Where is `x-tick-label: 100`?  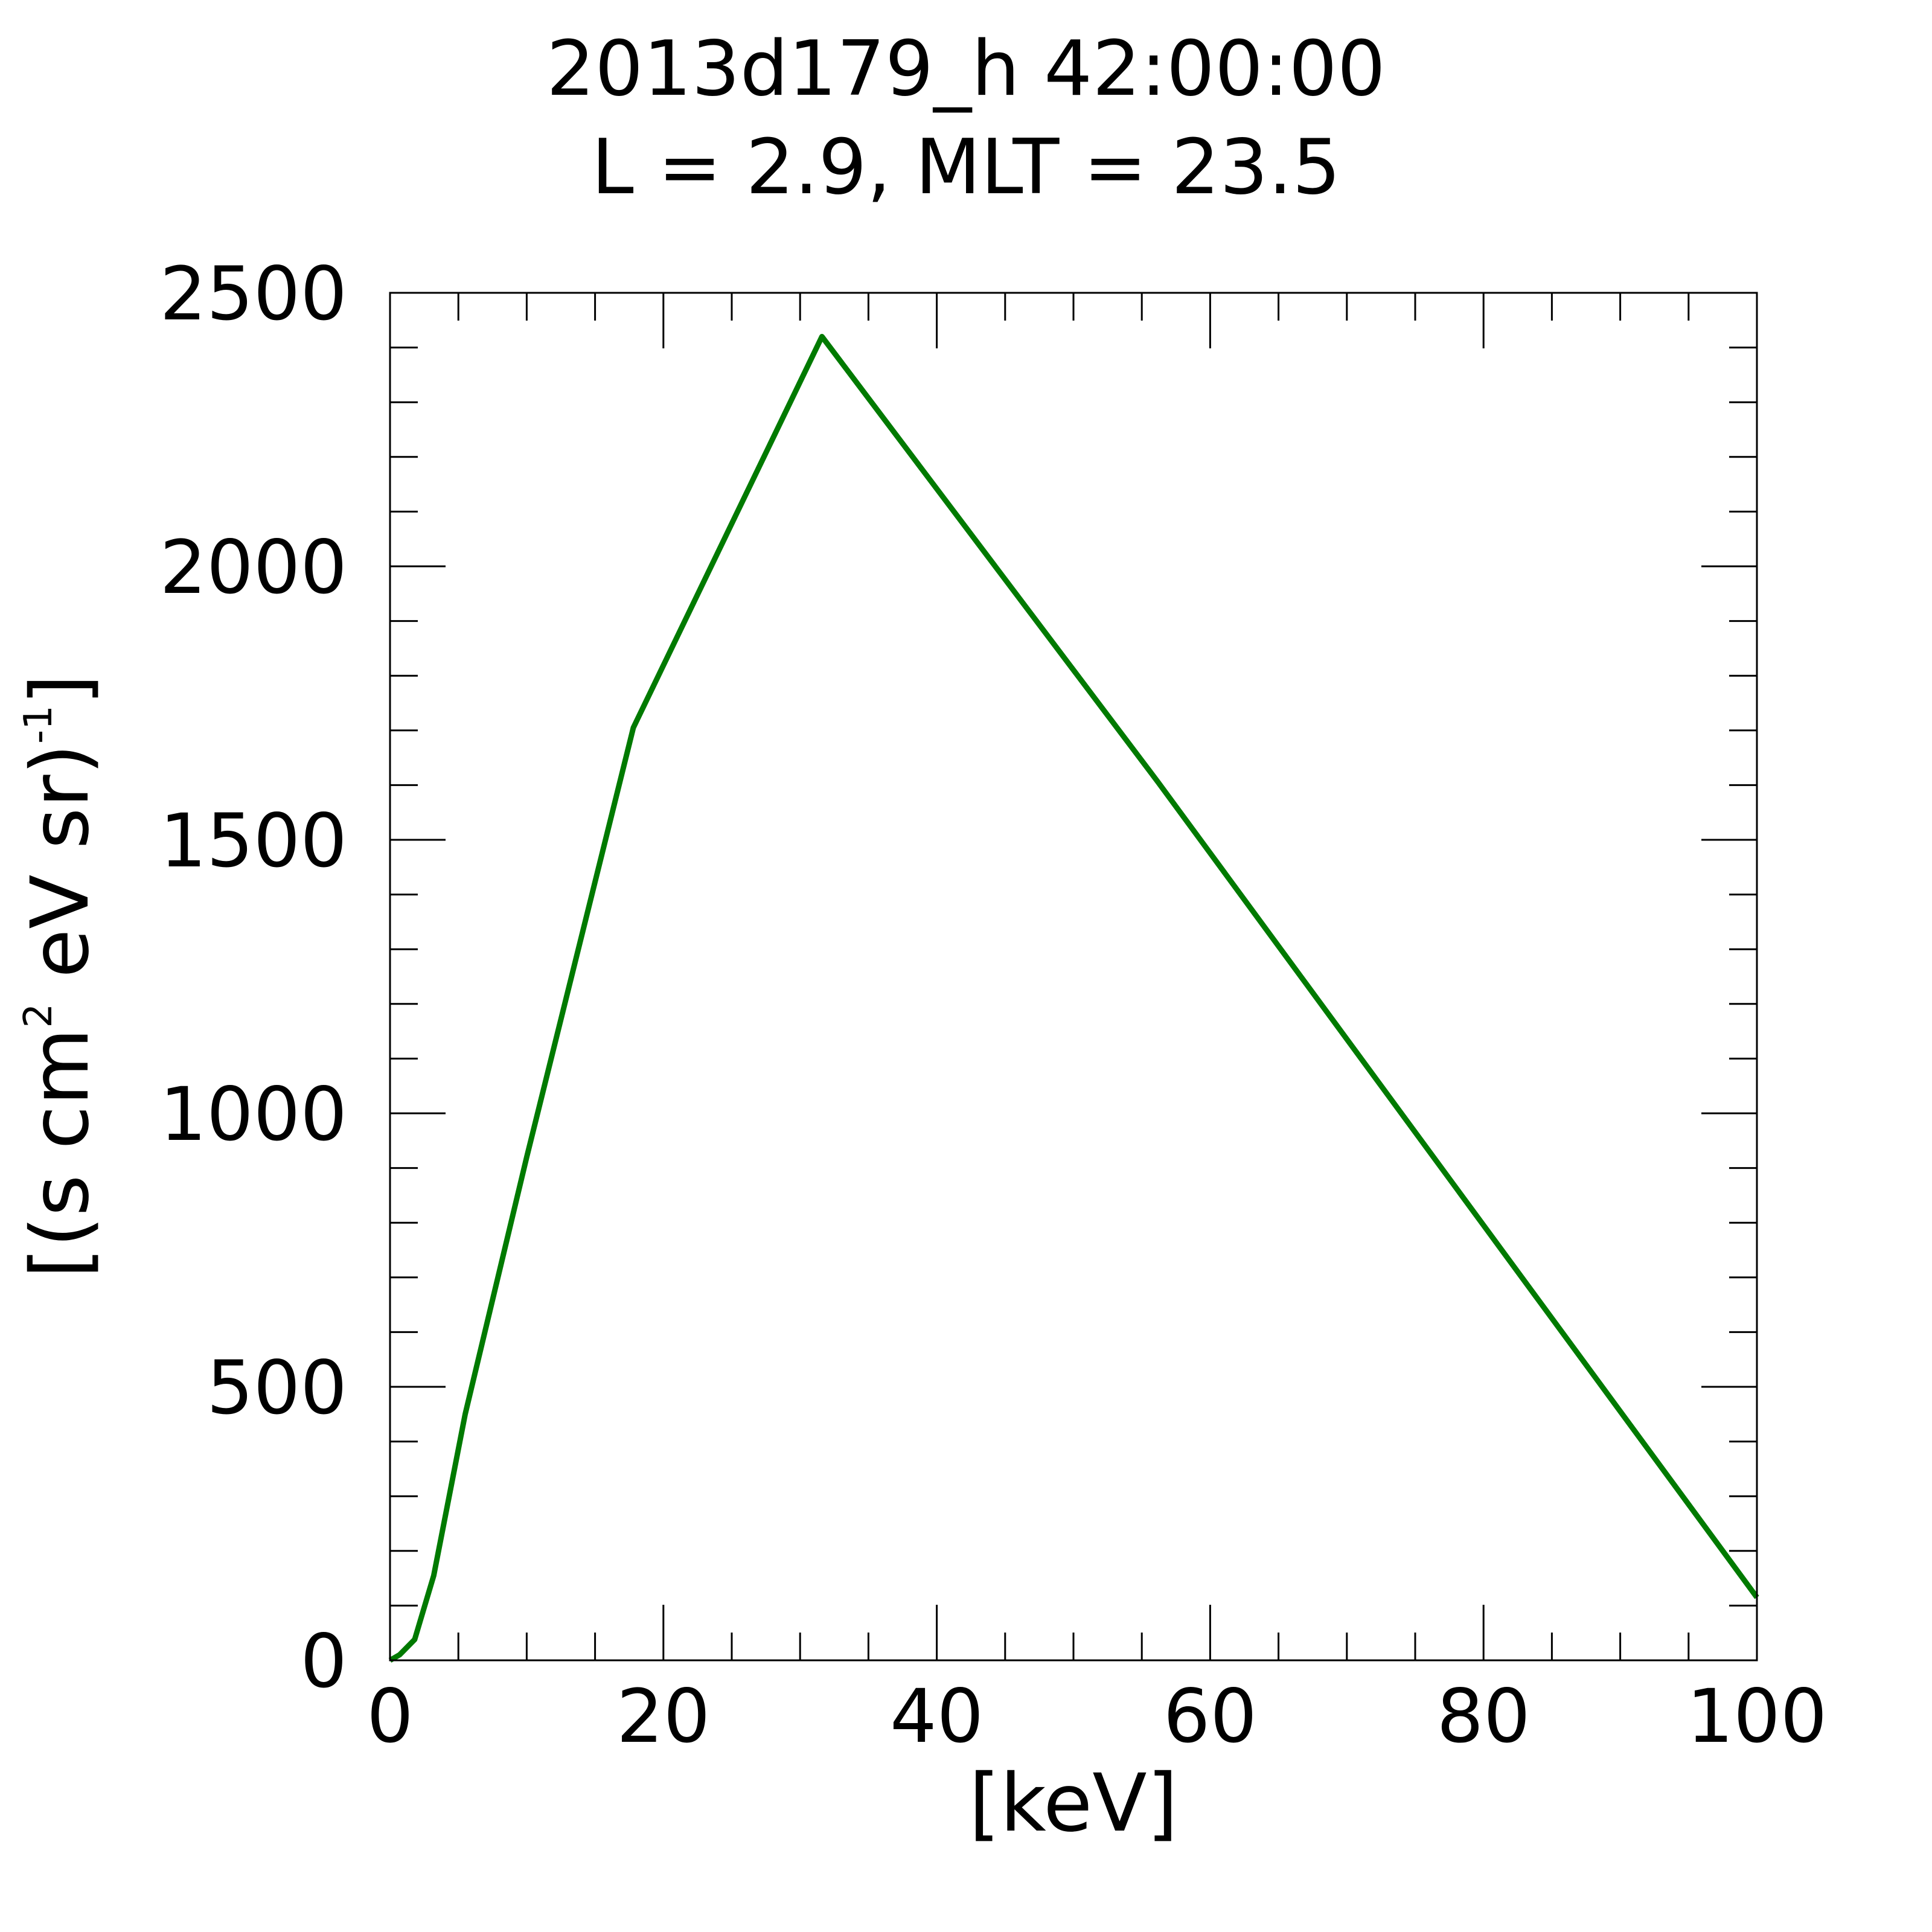 x-tick-label: 100 is located at coordinates (1758, 1716).